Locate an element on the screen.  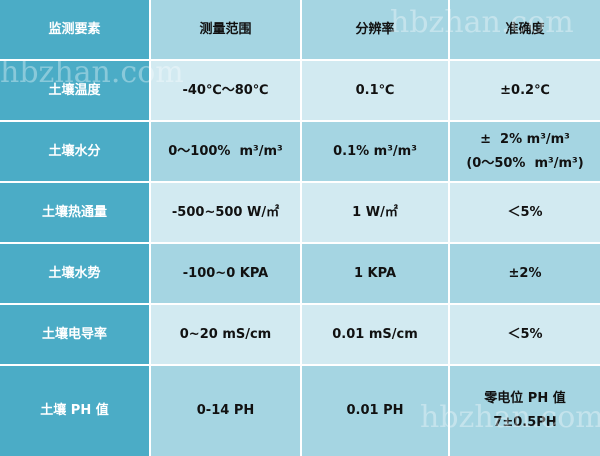
cell-text: ±2% is located at coordinates (525, 273).